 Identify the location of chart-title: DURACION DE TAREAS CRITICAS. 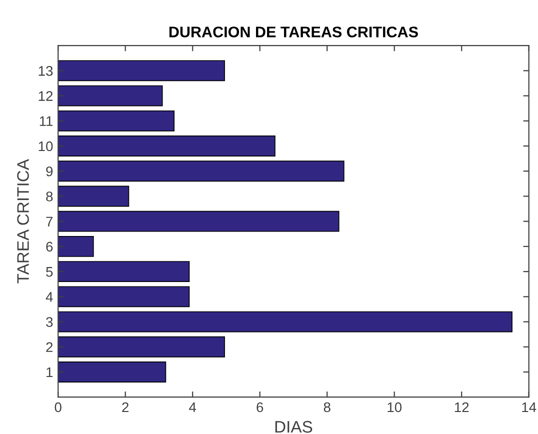
(293, 32).